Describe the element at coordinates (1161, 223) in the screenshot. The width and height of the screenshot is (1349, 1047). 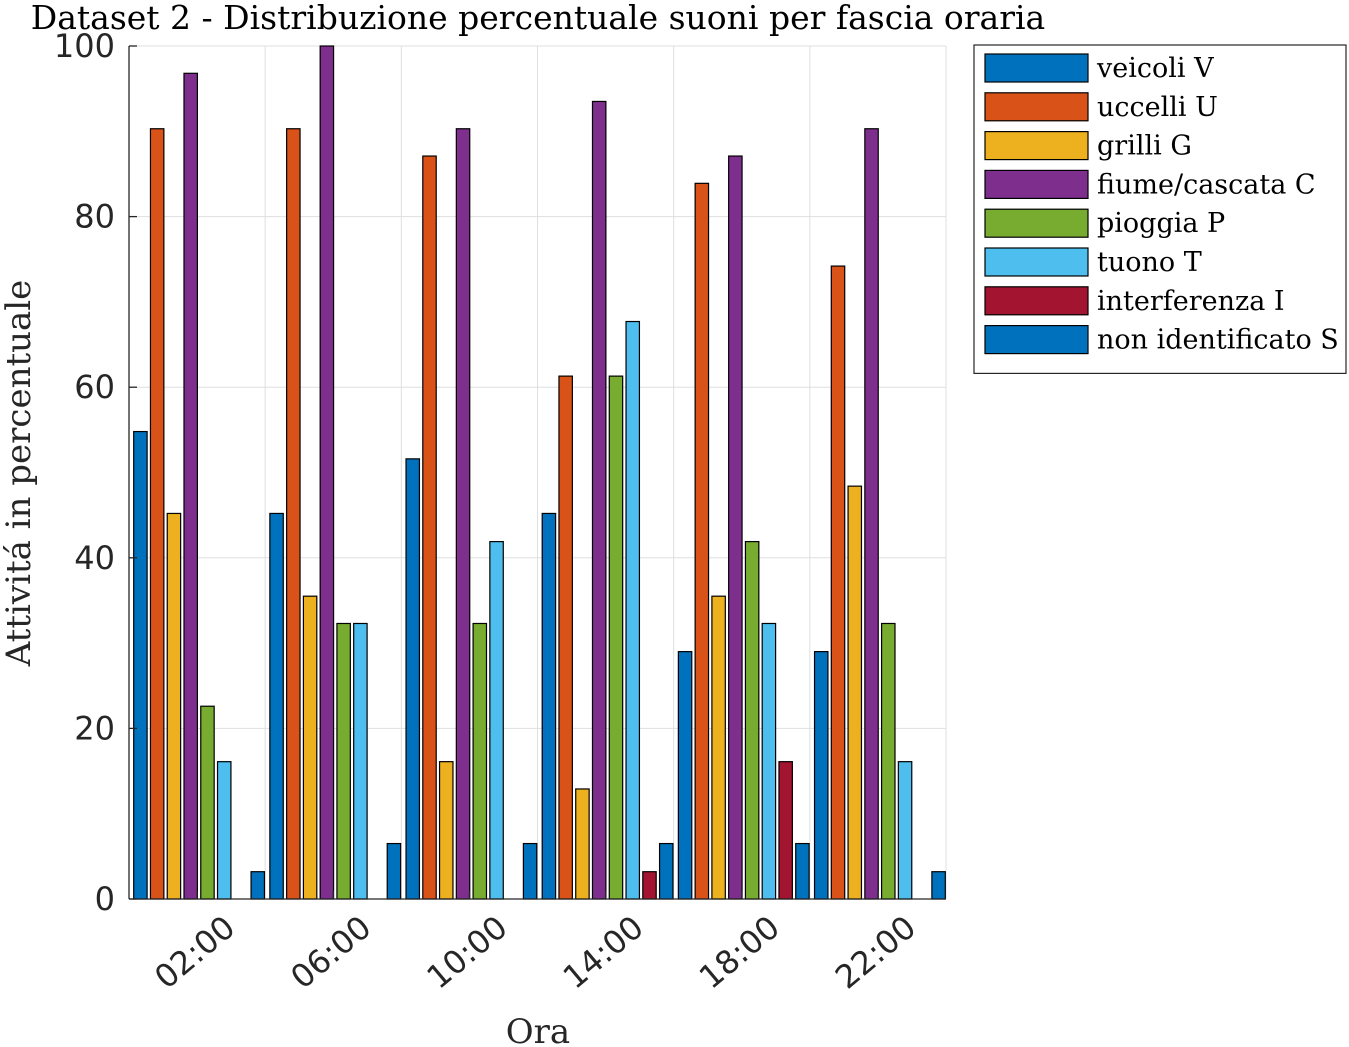
I see `legend-label: pioggia P` at that location.